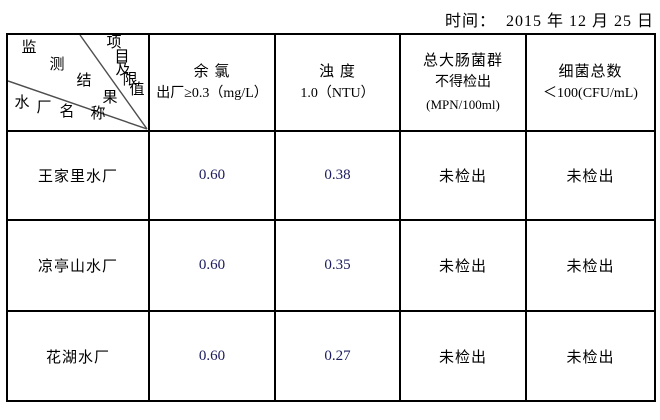  What do you see at coordinates (590, 93) in the screenshot?
I see `col-limit: ＜100(CFU/mL)` at bounding box center [590, 93].